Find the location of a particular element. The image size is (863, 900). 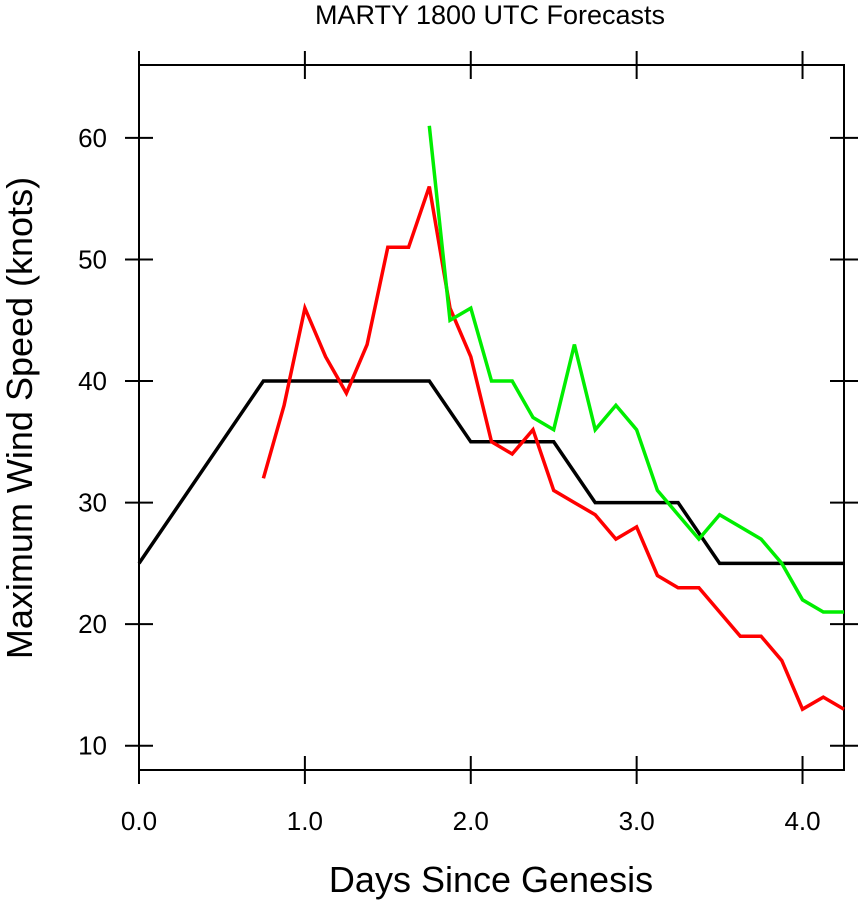

y-tick-label: 40 is located at coordinates (92, 381).